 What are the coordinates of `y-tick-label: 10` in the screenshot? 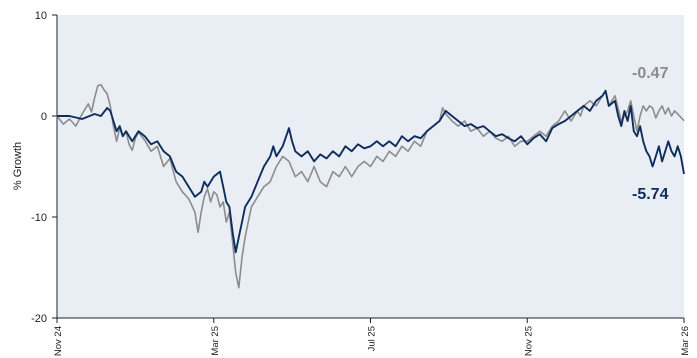 It's located at (41, 16).